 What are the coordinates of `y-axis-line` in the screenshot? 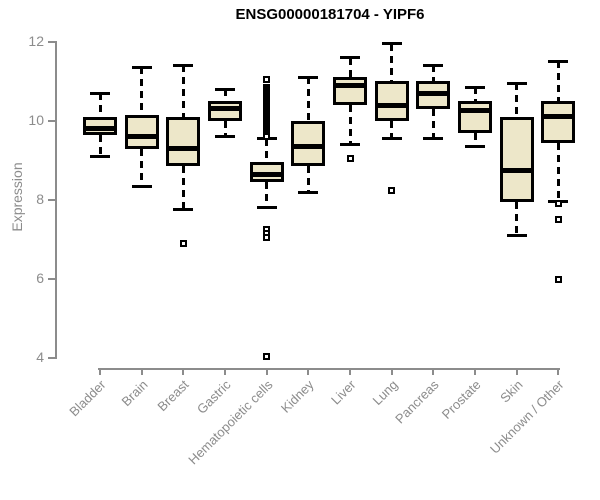 It's located at (56, 200).